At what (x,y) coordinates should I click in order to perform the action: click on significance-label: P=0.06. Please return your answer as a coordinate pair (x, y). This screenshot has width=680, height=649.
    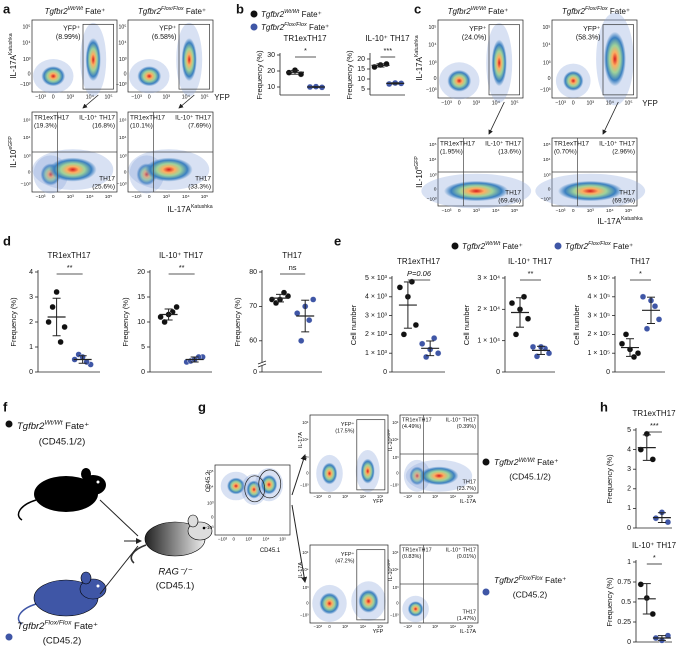
    Looking at the image, I should click on (419, 273).